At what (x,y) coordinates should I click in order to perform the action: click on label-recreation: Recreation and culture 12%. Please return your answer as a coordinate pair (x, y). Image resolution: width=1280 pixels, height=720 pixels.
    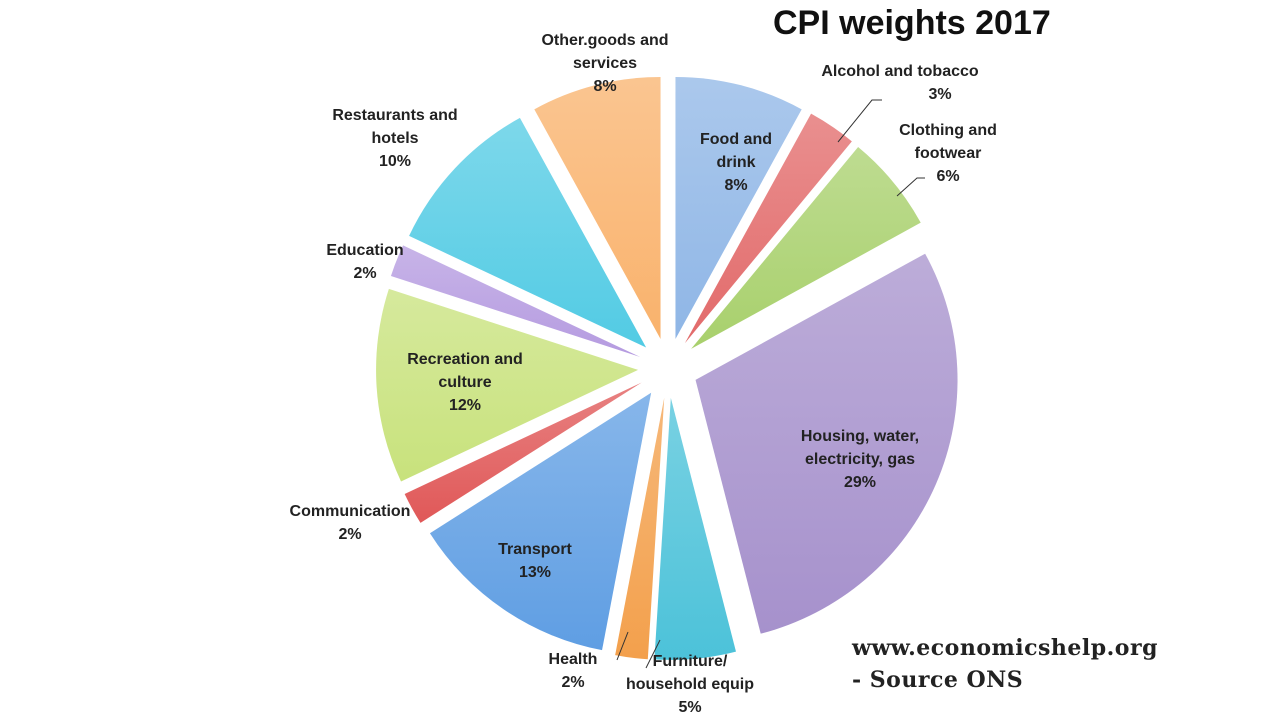
    Looking at the image, I should click on (465, 382).